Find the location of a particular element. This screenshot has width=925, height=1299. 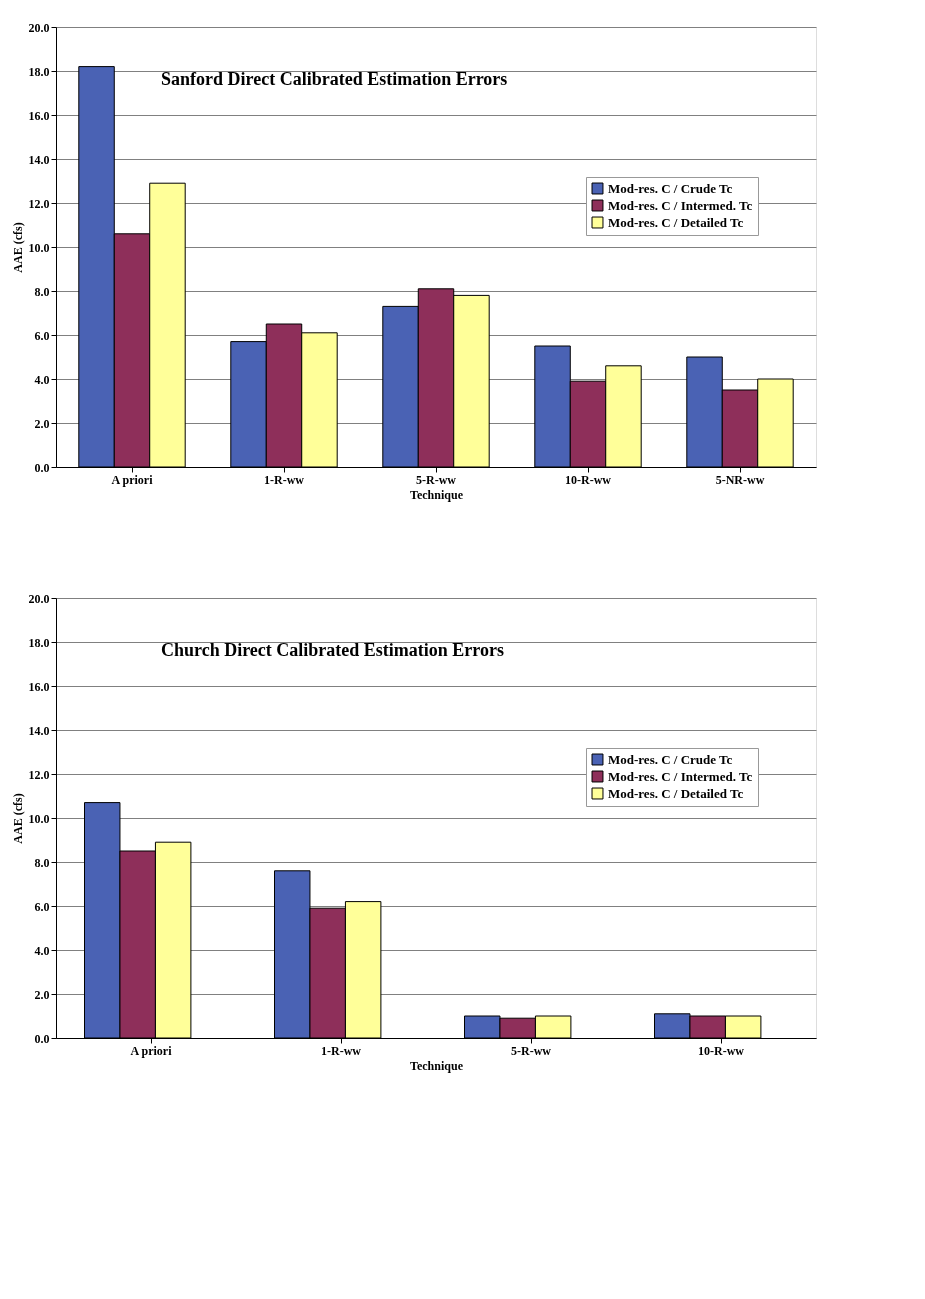

x-tick-label: 5-NR-ww is located at coordinates (740, 479).